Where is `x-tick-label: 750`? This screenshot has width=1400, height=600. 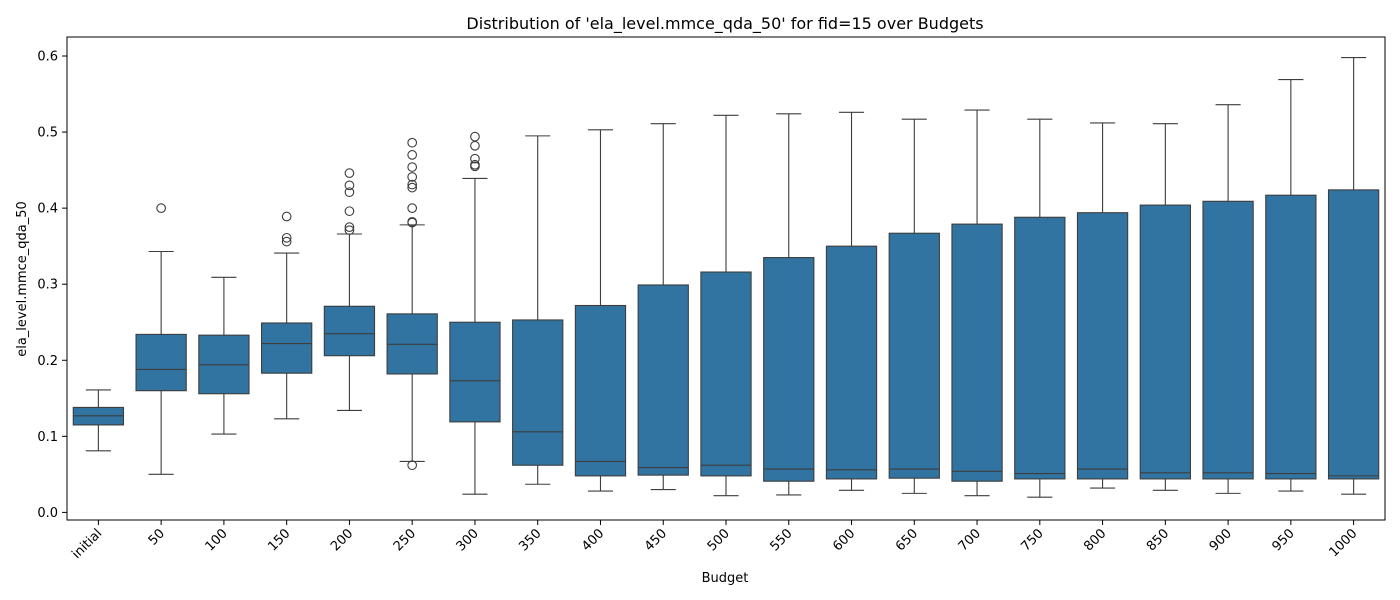
x-tick-label: 750 is located at coordinates (1032, 540).